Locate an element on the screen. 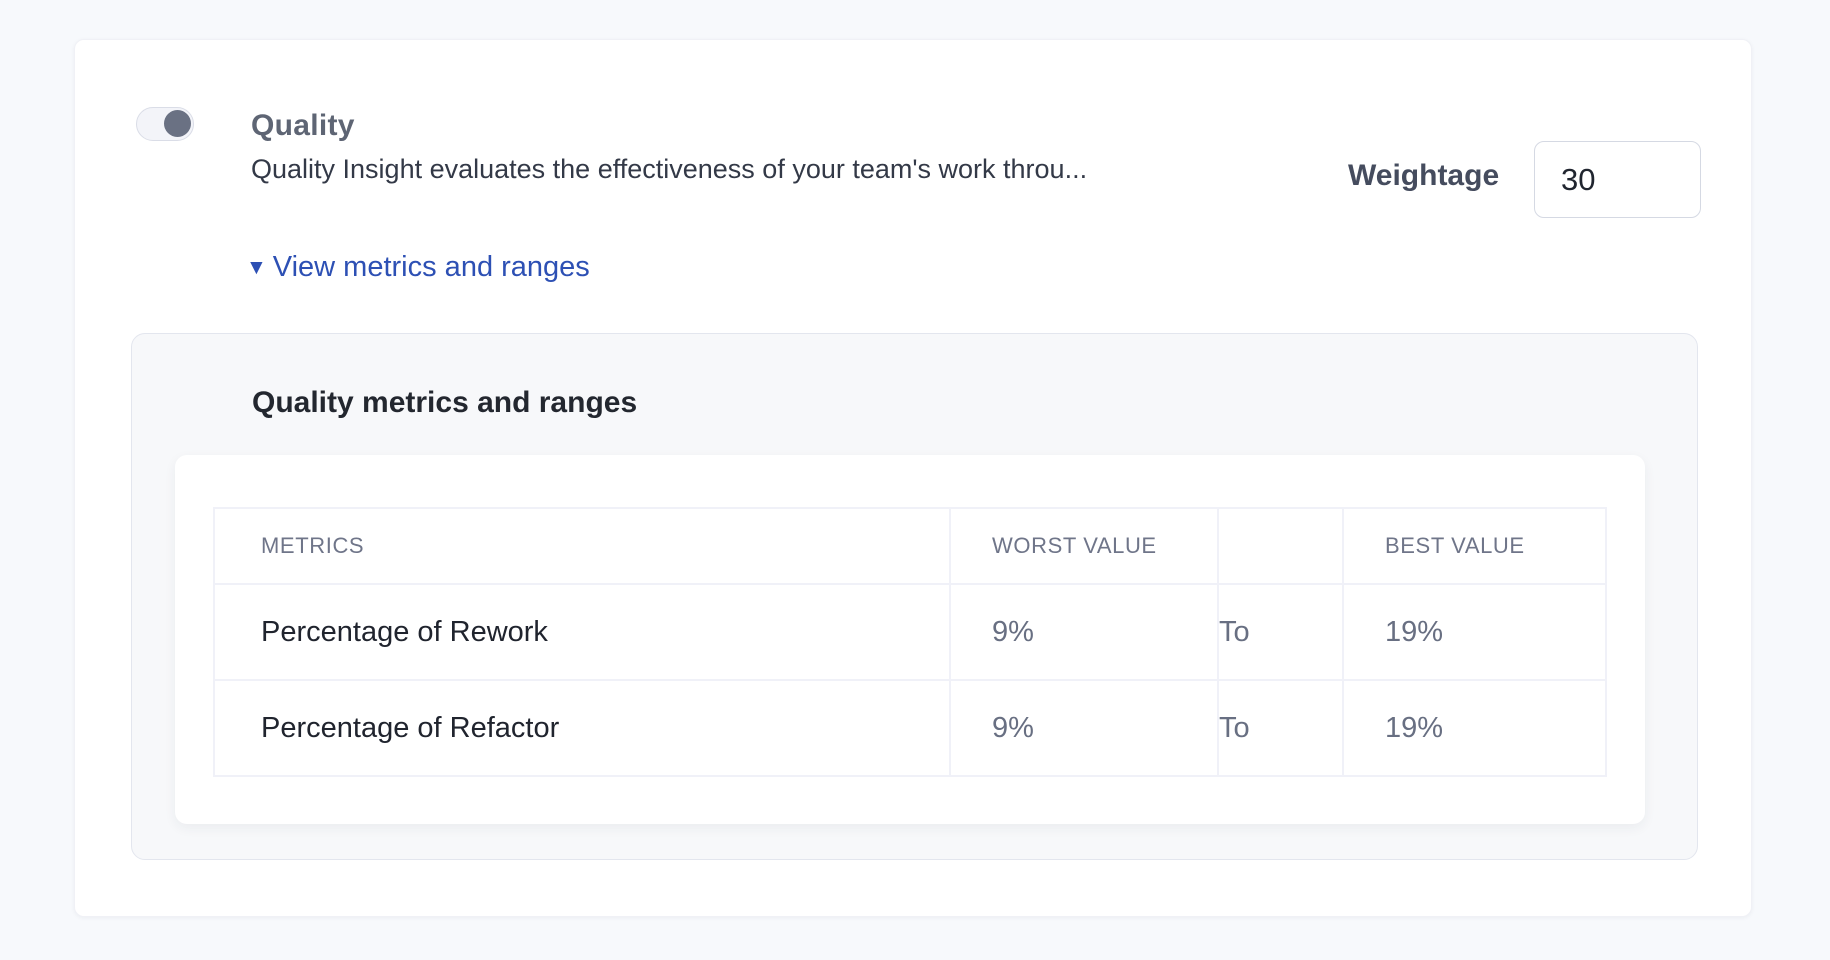 Image resolution: width=1830 pixels, height=960 pixels. weightage-input is located at coordinates (1617, 179).